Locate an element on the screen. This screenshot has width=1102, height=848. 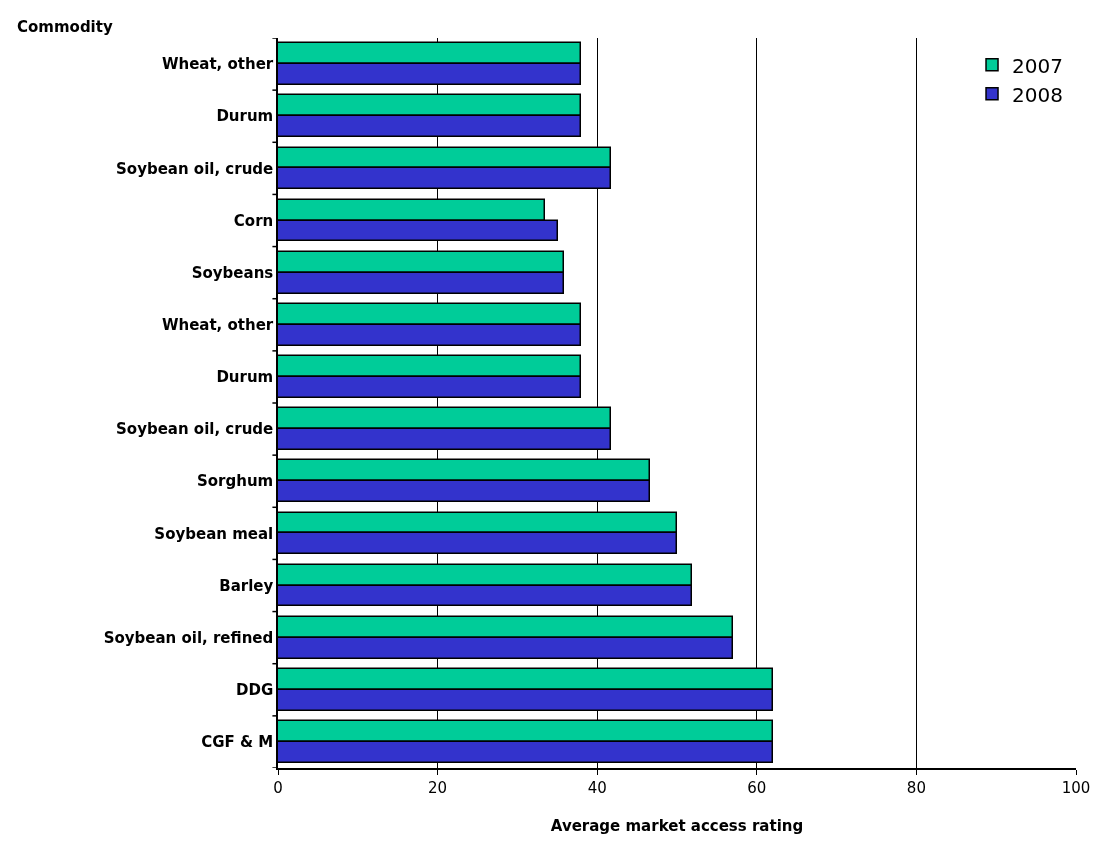
legend-label: 2007 is located at coordinates (1037, 65).